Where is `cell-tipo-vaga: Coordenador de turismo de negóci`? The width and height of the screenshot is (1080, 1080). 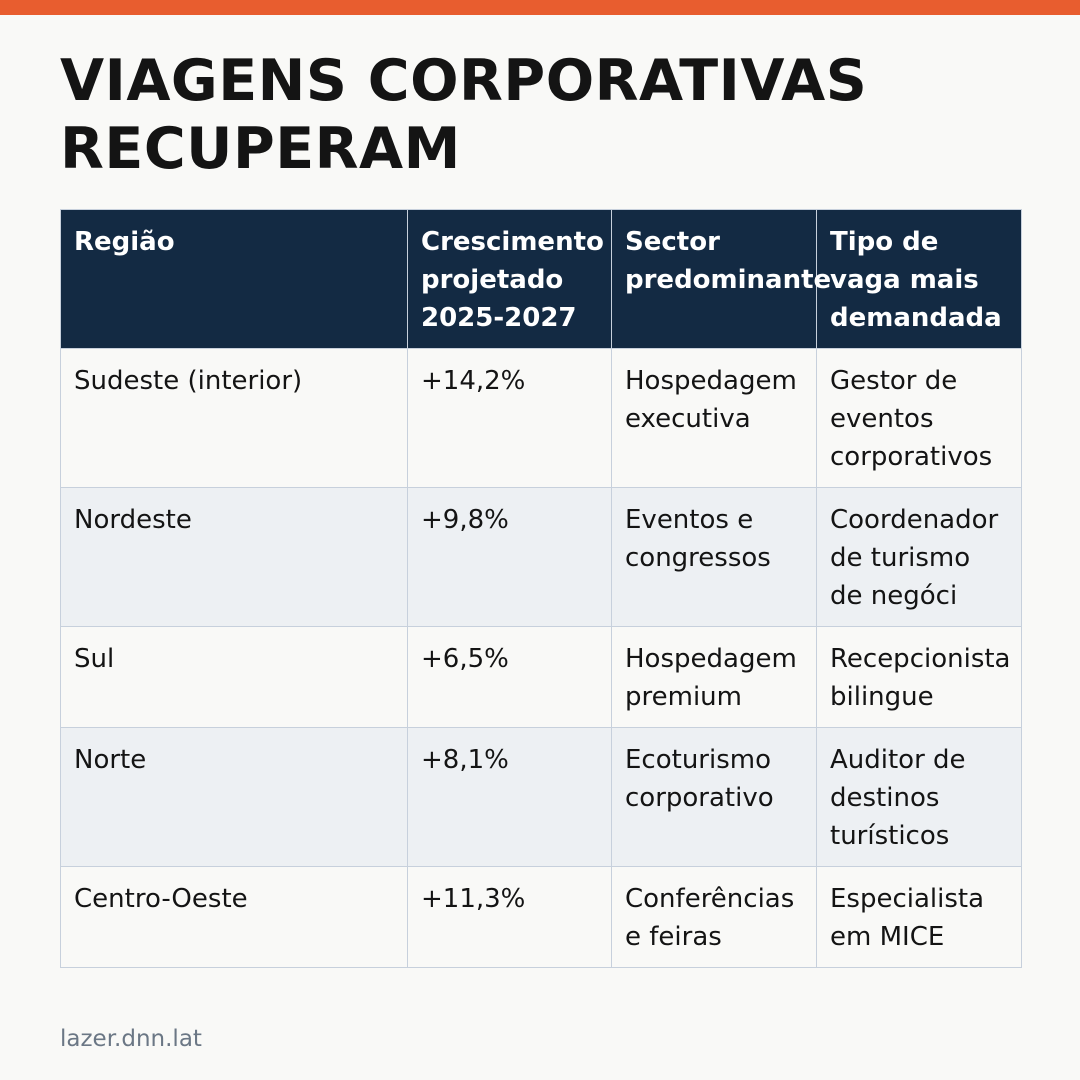 cell-tipo-vaga: Coordenador de turismo de negóci is located at coordinates (919, 557).